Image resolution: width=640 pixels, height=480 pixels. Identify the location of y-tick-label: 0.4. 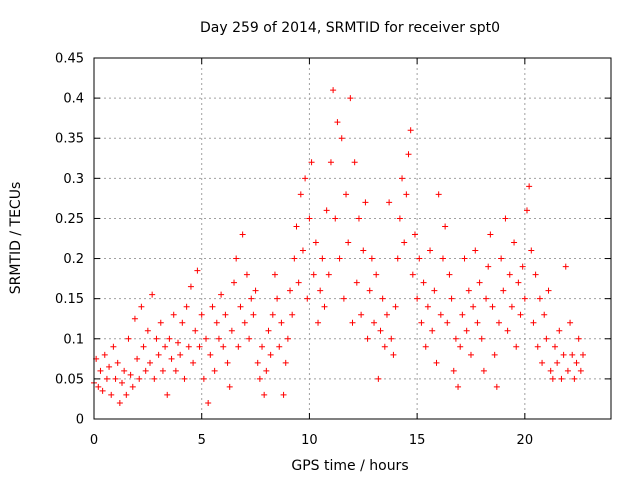
(73, 99).